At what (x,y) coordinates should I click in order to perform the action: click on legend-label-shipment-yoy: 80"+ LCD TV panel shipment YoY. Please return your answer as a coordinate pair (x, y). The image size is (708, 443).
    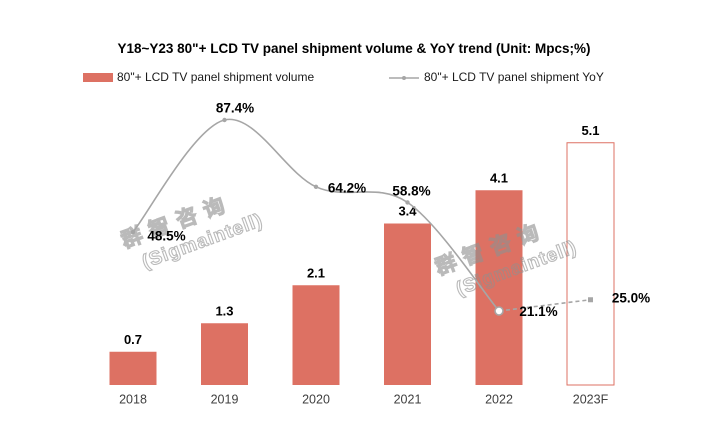
    Looking at the image, I should click on (514, 77).